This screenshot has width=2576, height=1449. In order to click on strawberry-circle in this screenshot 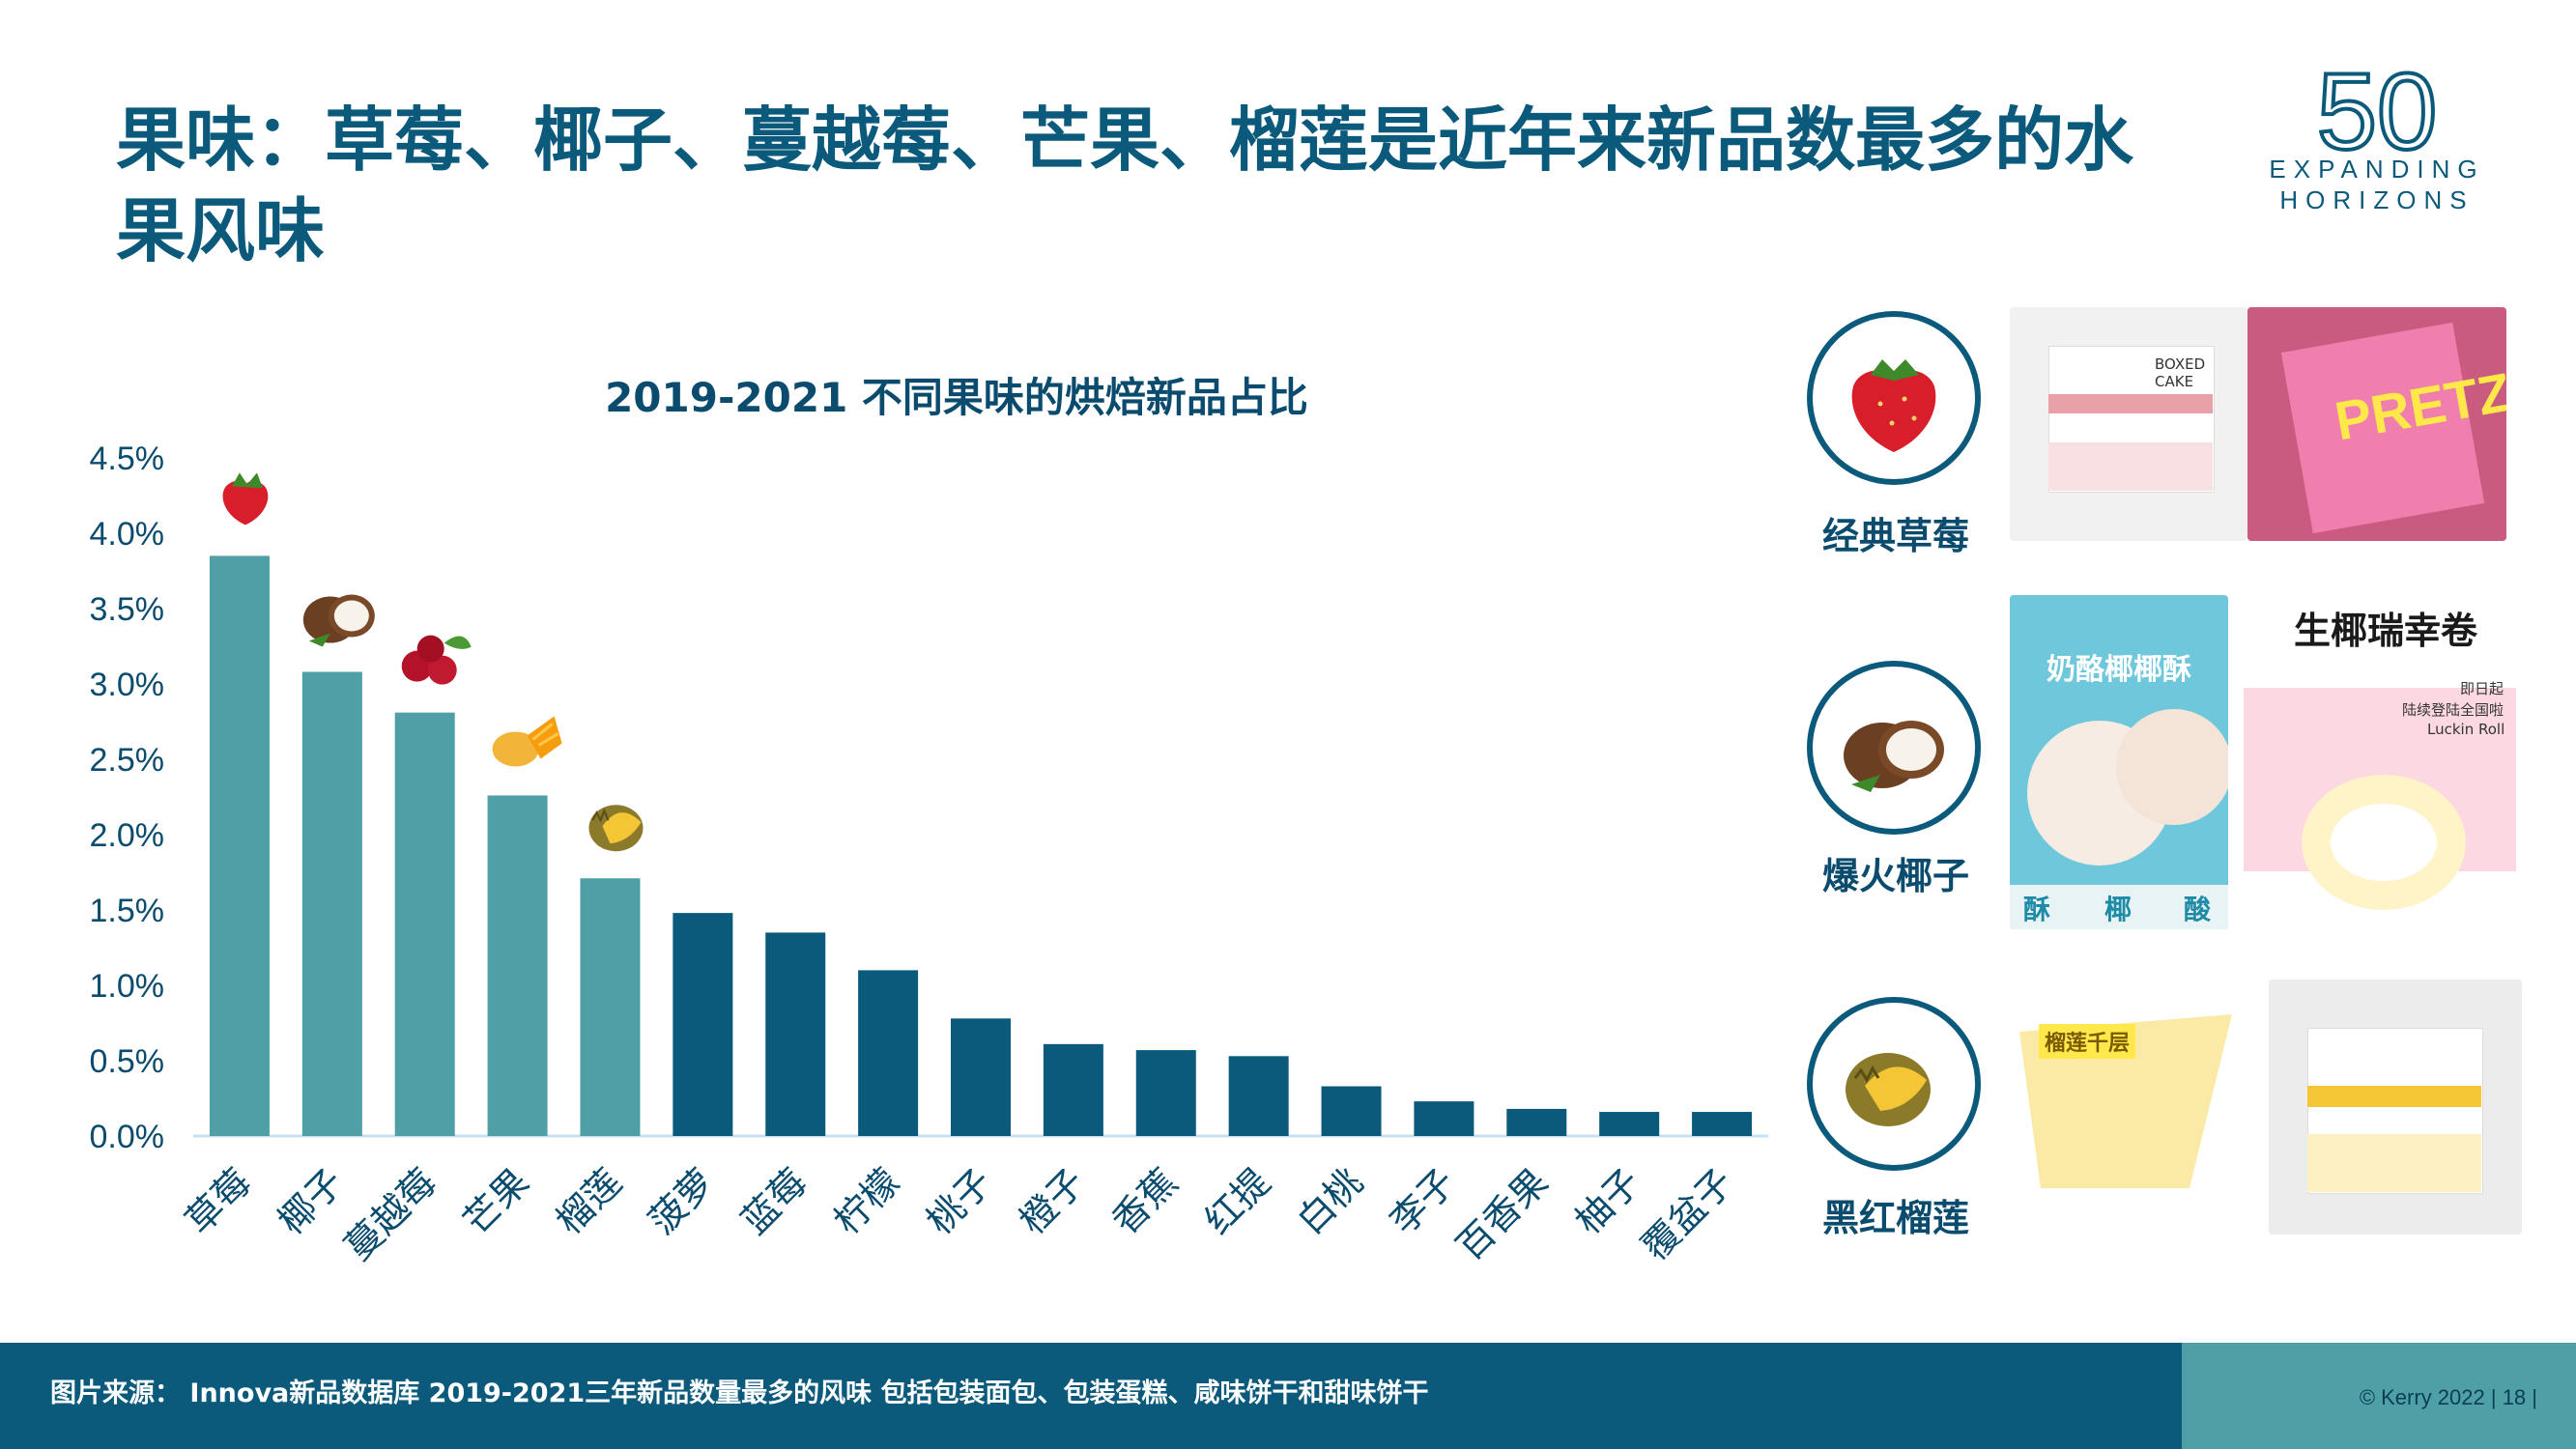, I will do `click(1894, 398)`.